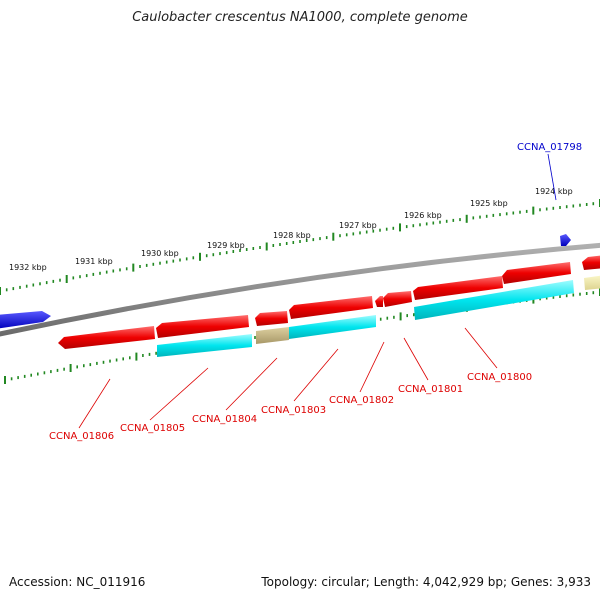 The image size is (600, 600). What do you see at coordinates (160, 253) in the screenshot?
I see `kbp-label-1930: 1930 kbp` at bounding box center [160, 253].